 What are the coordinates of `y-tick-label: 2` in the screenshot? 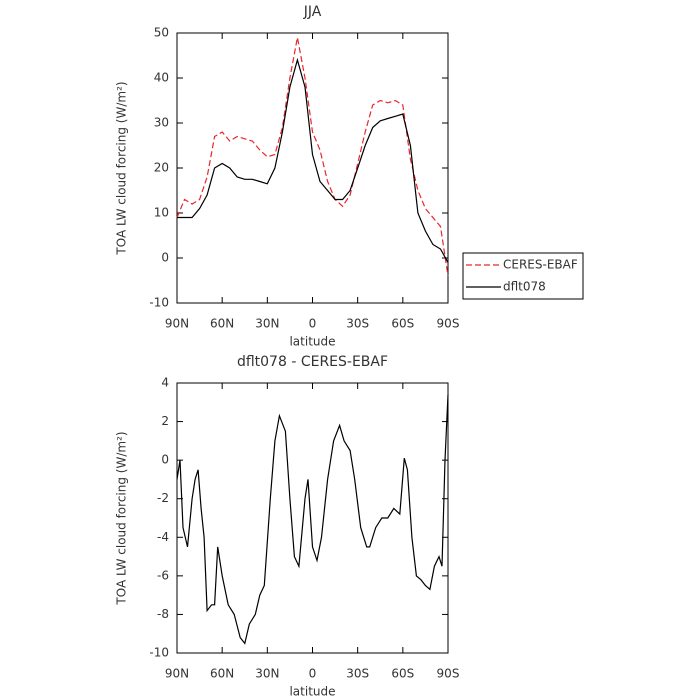 It's located at (165, 421).